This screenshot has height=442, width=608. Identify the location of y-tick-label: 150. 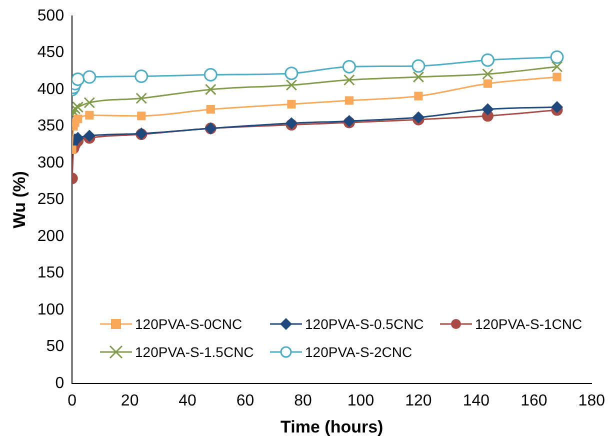
(50, 273).